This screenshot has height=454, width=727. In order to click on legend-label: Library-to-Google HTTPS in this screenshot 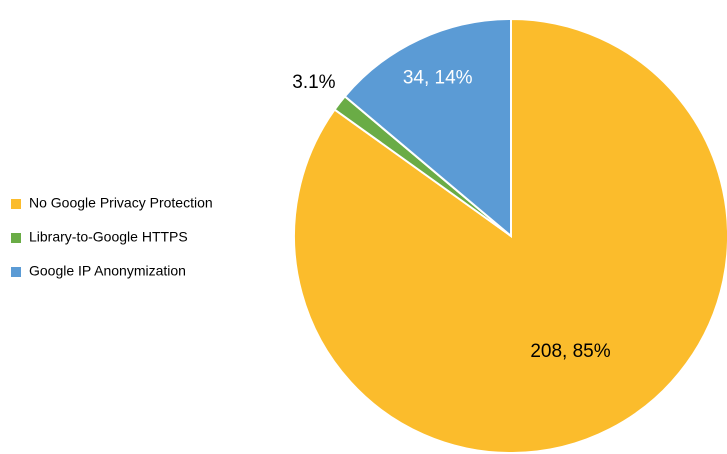, I will do `click(108, 237)`.